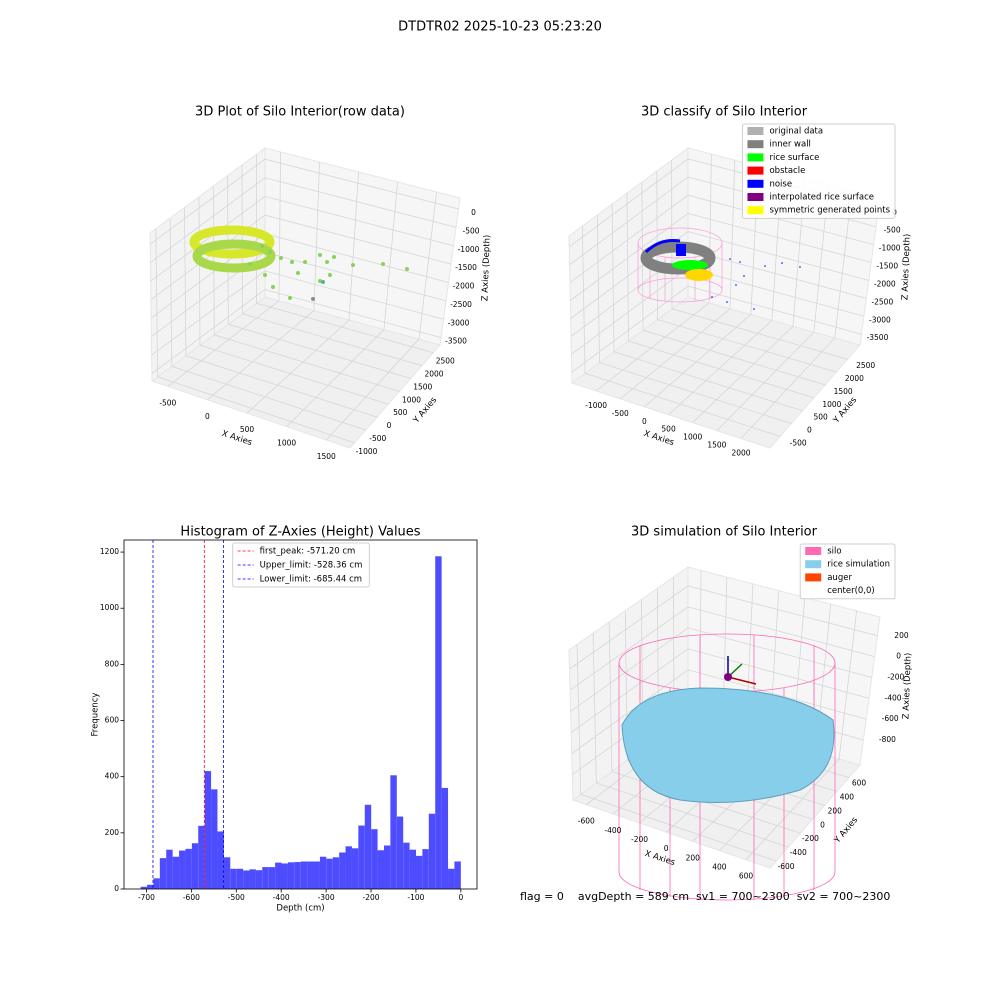 This screenshot has width=1000, height=1000. Describe the element at coordinates (818, 171) in the screenshot. I see `legend-box` at that location.